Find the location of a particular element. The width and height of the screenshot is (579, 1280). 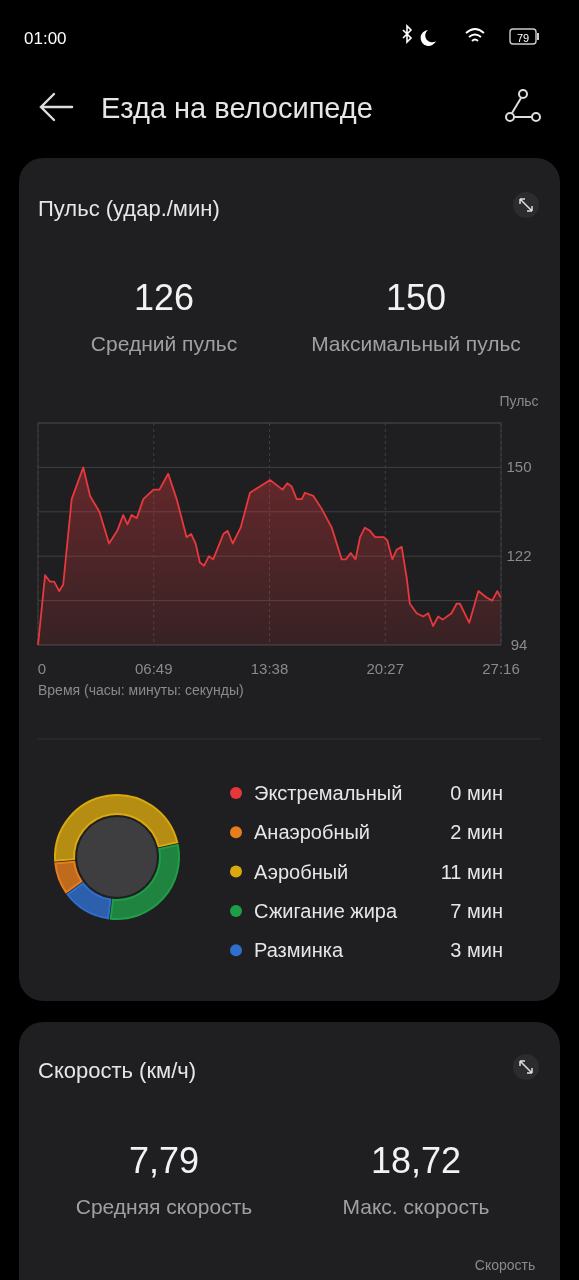

text: Средний пульс is located at coordinates (164, 343).